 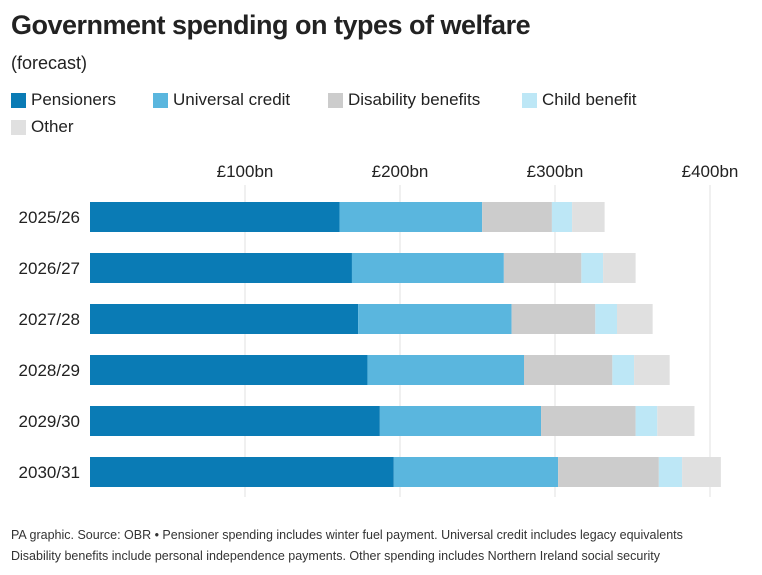 What do you see at coordinates (49, 63) in the screenshot?
I see `chart-subtitle: (forecast)` at bounding box center [49, 63].